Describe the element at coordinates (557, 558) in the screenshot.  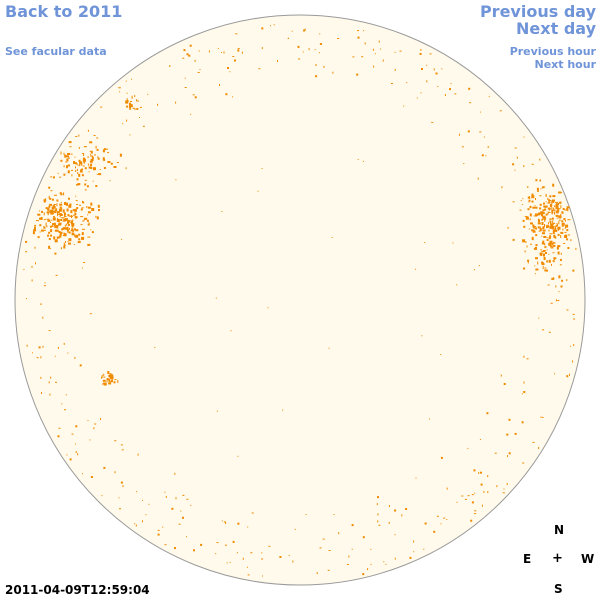
I see `compass-center-icon: +` at that location.